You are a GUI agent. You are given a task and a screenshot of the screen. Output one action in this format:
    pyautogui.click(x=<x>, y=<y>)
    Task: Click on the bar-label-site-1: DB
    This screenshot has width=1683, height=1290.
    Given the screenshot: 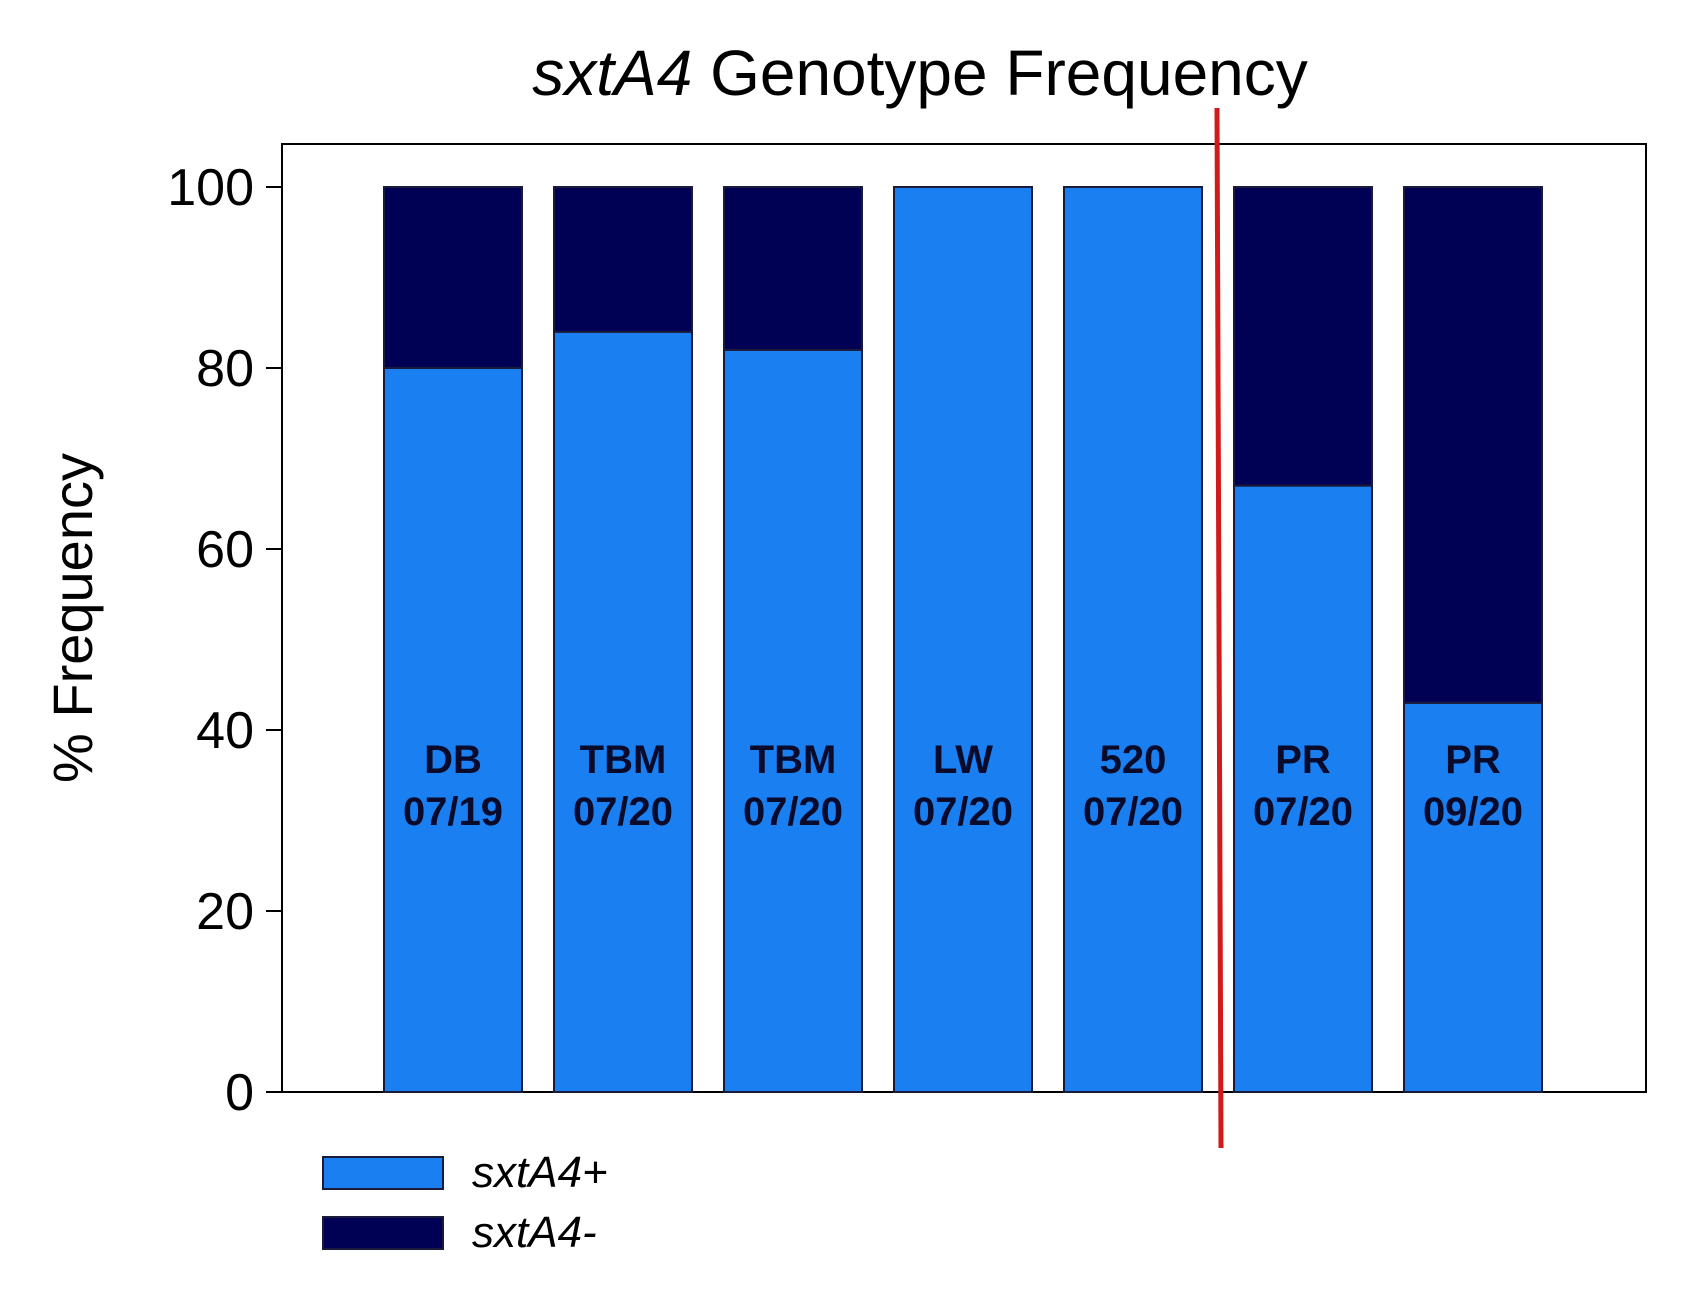 What is the action you would take?
    pyautogui.click(x=453, y=760)
    